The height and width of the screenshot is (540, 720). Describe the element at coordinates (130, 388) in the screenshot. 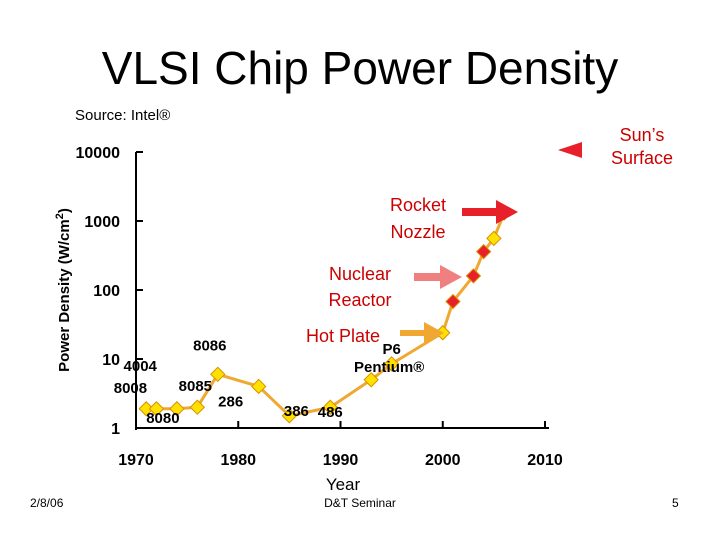

I see `data-point-label: 8008` at that location.